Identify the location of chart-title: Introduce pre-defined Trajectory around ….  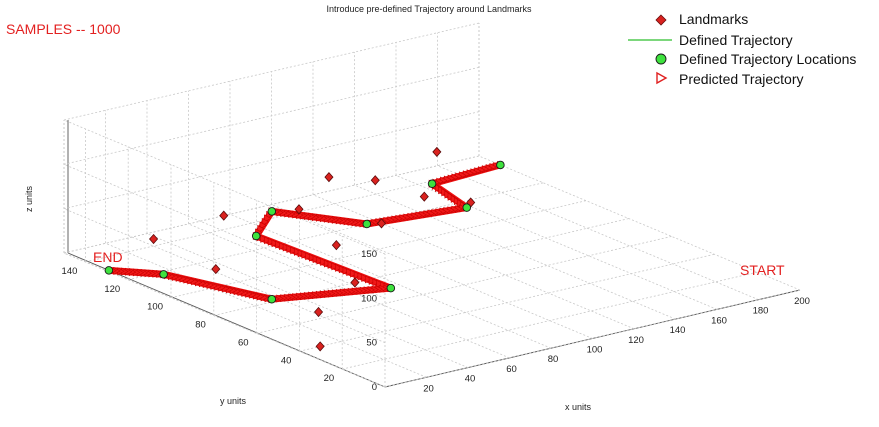
(429, 9).